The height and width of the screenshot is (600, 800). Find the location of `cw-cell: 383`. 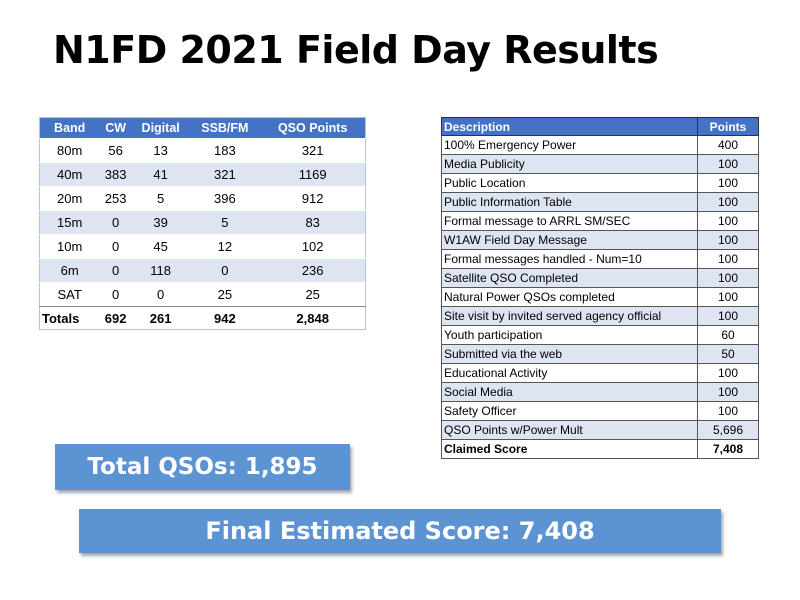

cw-cell: 383 is located at coordinates (115, 174).